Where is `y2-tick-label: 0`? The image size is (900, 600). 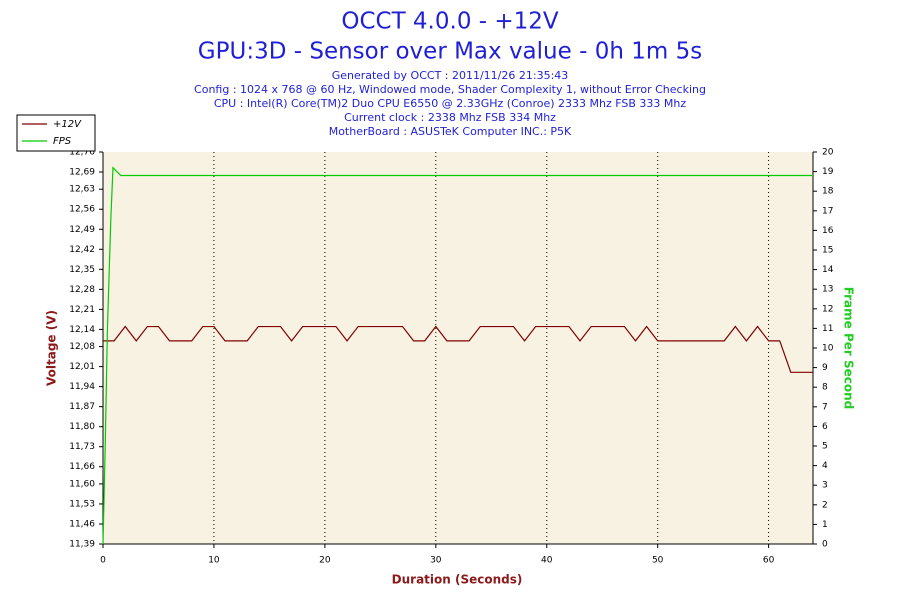
y2-tick-label: 0 is located at coordinates (825, 545).